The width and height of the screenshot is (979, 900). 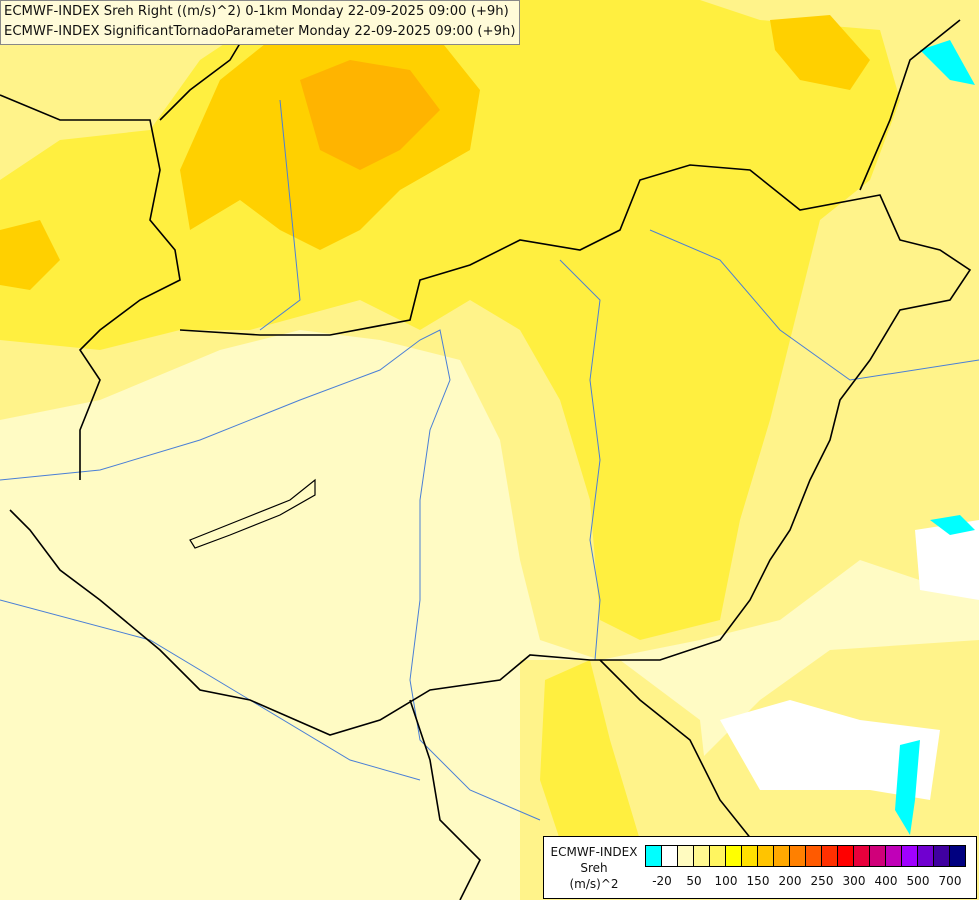 I want to click on legend-tick-label: 700, so click(x=950, y=881).